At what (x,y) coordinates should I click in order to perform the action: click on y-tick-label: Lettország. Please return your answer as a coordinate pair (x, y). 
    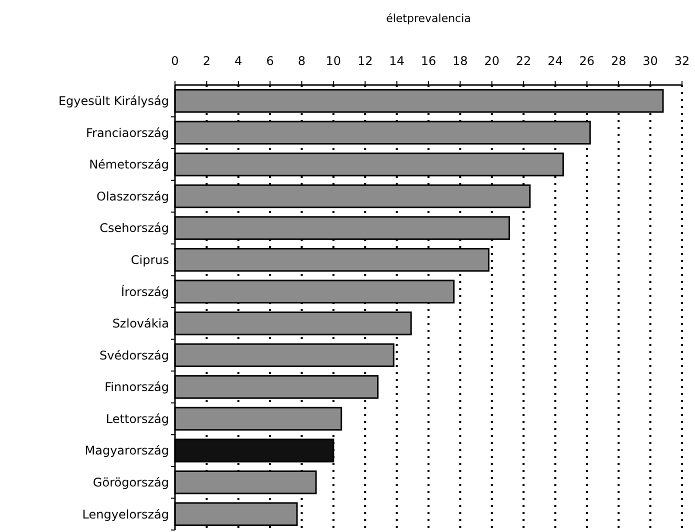
    Looking at the image, I should click on (137, 419).